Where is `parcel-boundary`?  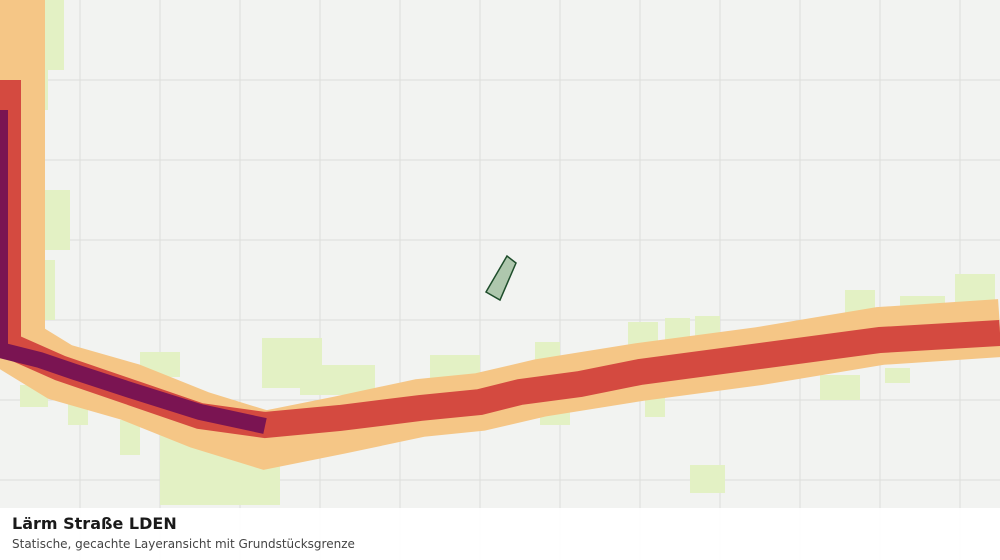
parcel-boundary is located at coordinates (500, 278).